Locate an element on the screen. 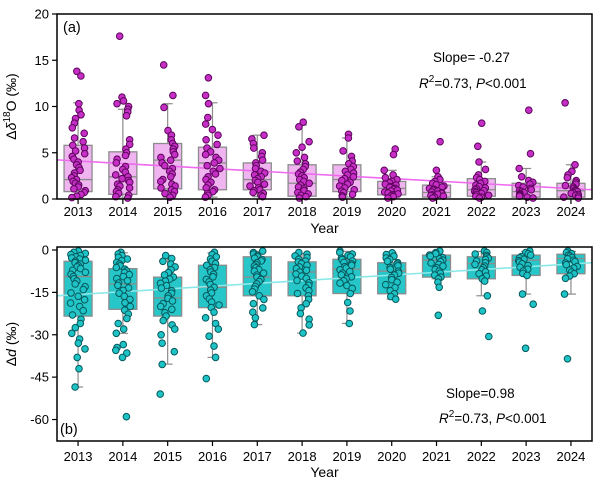  x-tick-label: 2017 is located at coordinates (257, 211).